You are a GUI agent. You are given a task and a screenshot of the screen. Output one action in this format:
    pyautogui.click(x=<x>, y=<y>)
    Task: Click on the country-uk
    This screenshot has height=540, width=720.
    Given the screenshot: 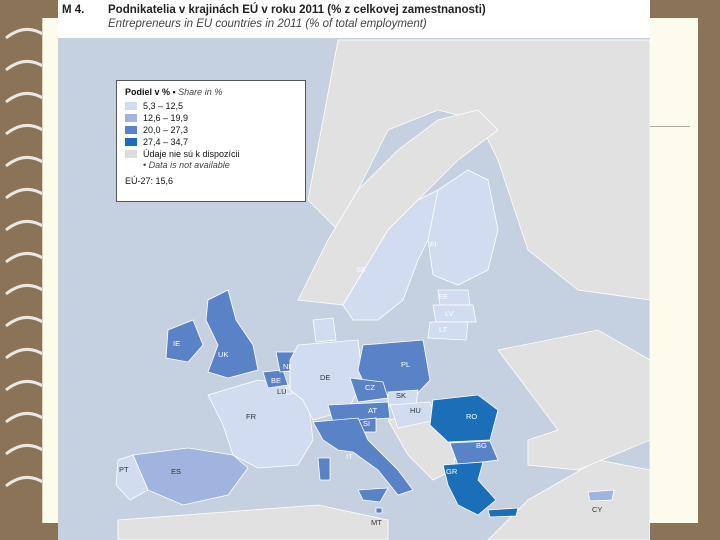 What is the action you would take?
    pyautogui.click(x=232, y=334)
    